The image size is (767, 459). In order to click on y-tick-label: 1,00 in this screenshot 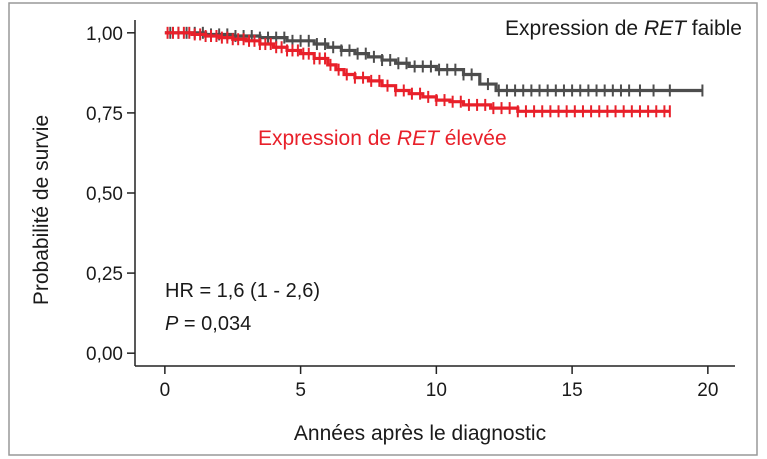, I will do `click(104, 34)`.